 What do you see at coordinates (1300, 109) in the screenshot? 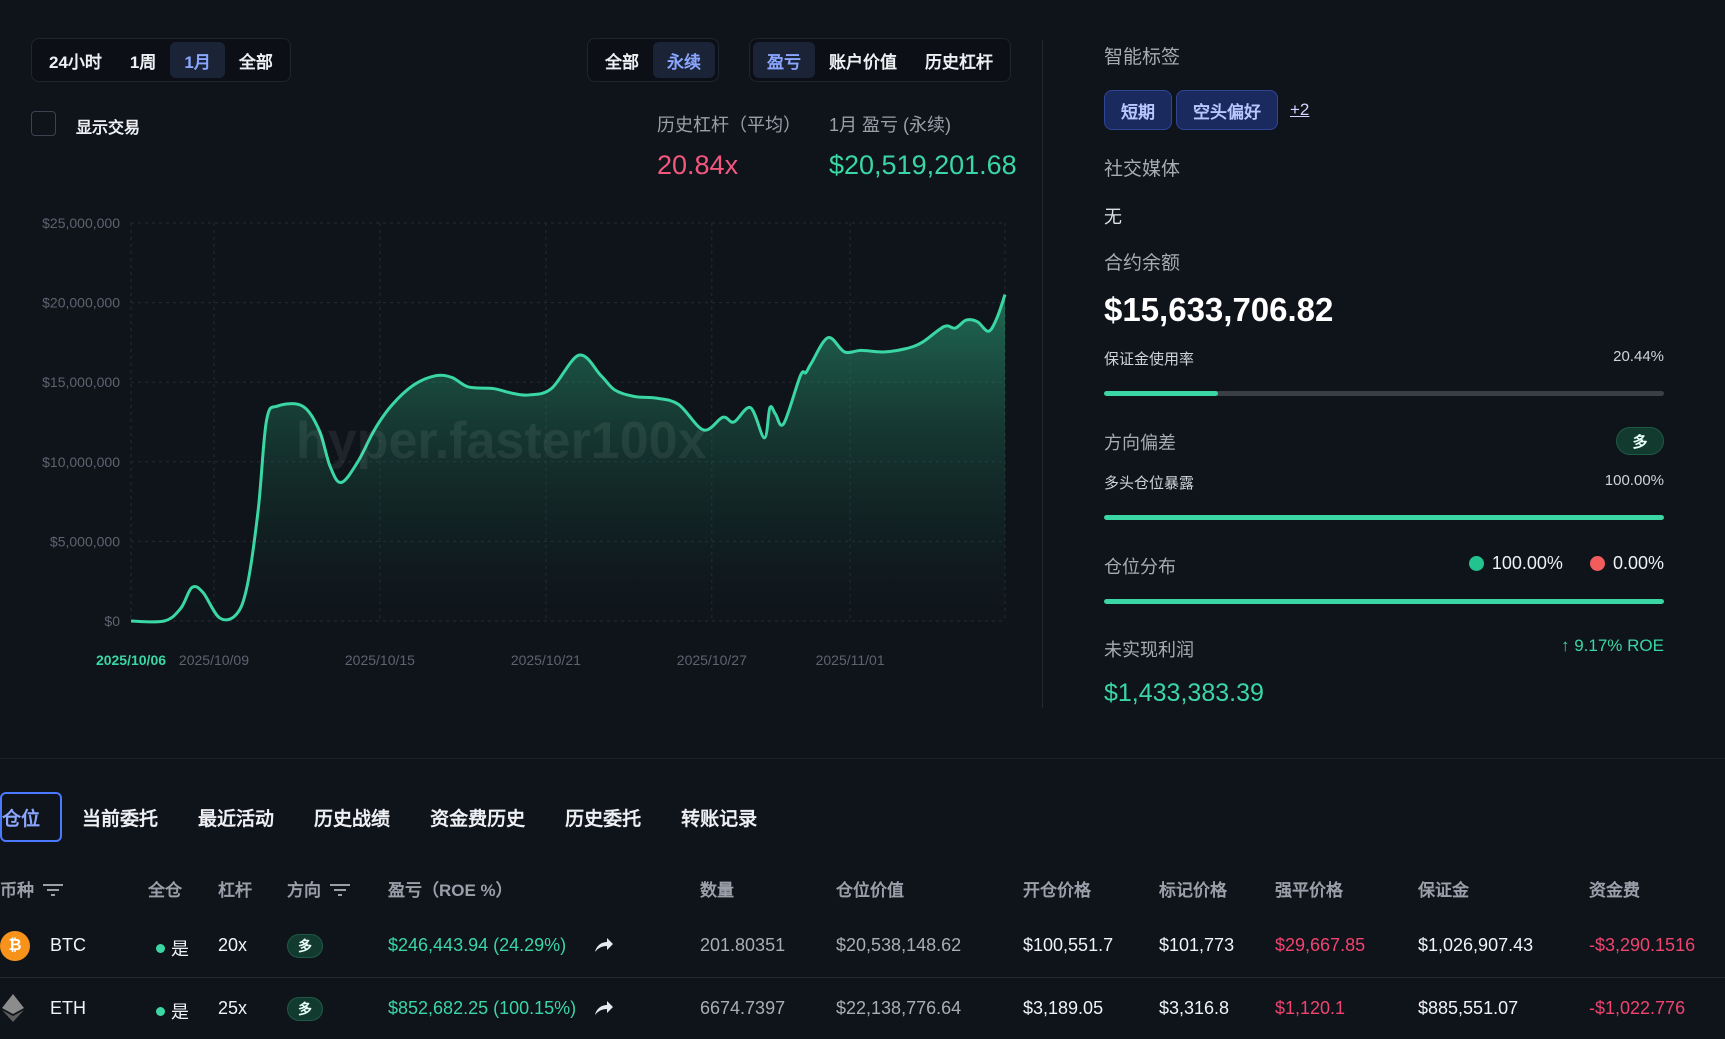
I see `tags-more-link: +2` at bounding box center [1300, 109].